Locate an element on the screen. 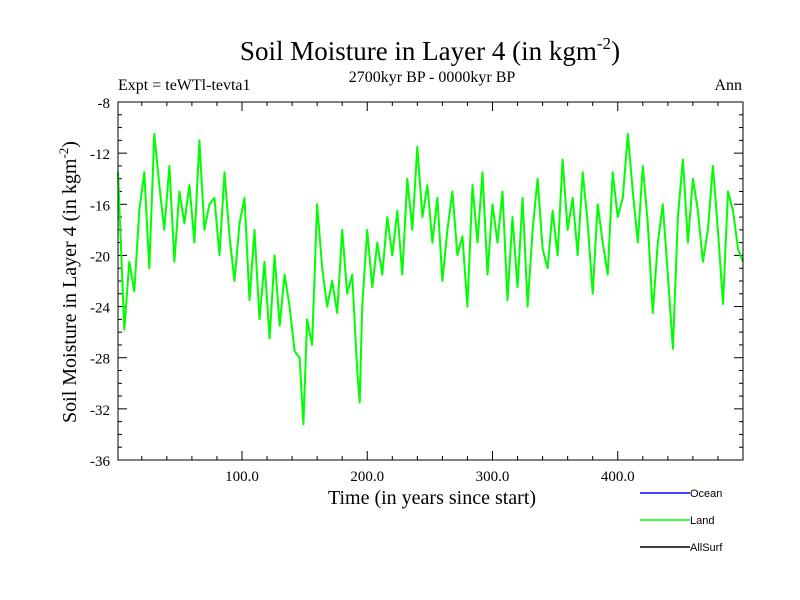  y-tick-label: -16 is located at coordinates (100, 206).